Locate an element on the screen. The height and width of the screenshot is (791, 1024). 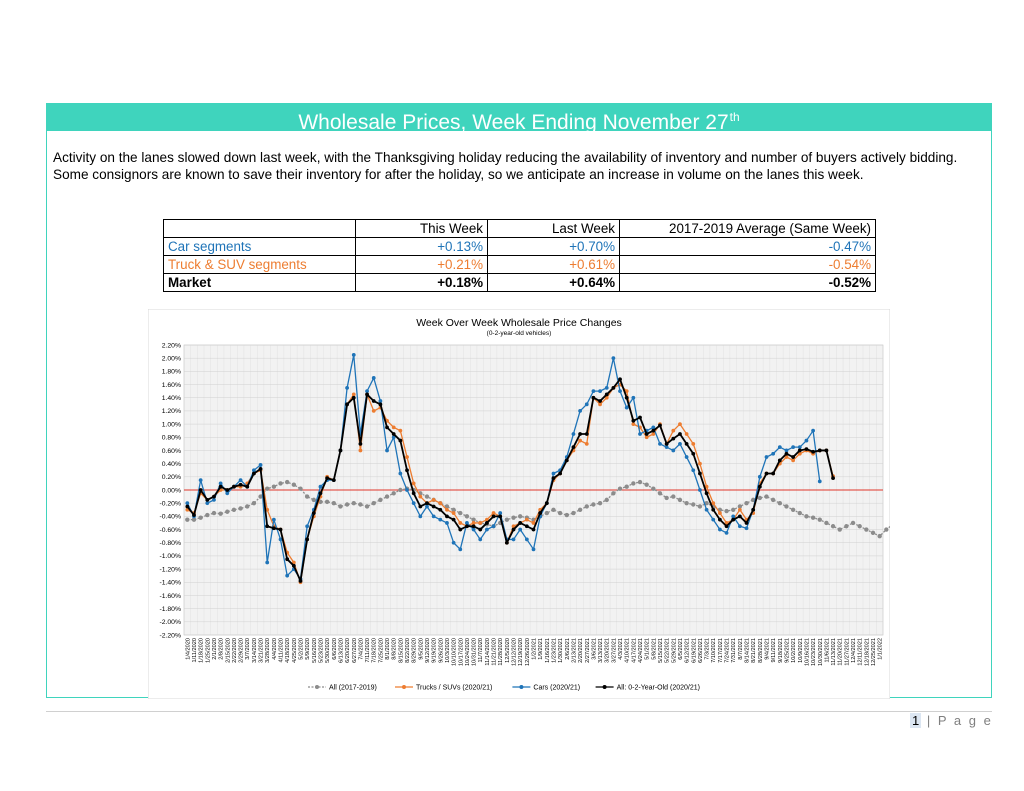
table-header-cell: Last Week is located at coordinates (553, 228).